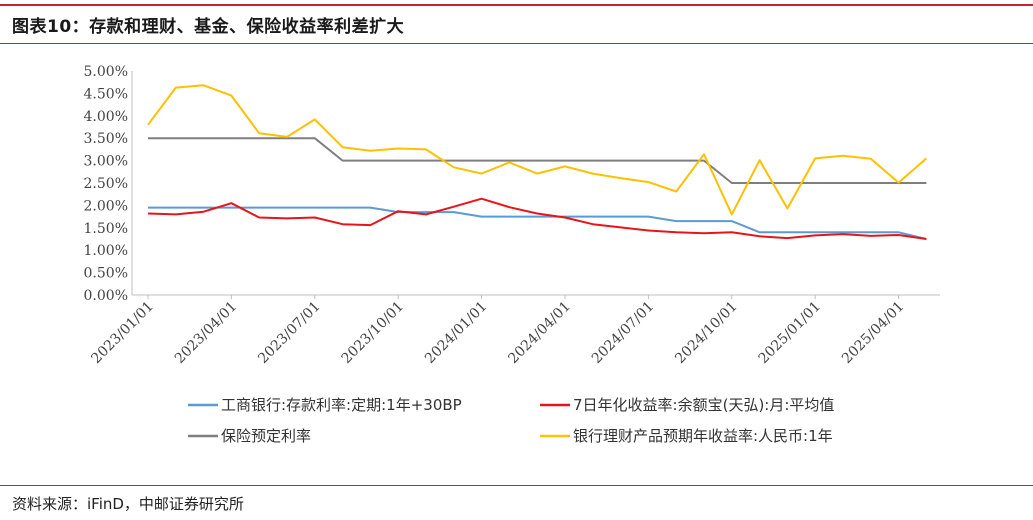 The height and width of the screenshot is (520, 1033). What do you see at coordinates (516, 22) in the screenshot?
I see `title-bar: 图表10：存款和理财、基金、保险收益率利差扩大` at bounding box center [516, 22].